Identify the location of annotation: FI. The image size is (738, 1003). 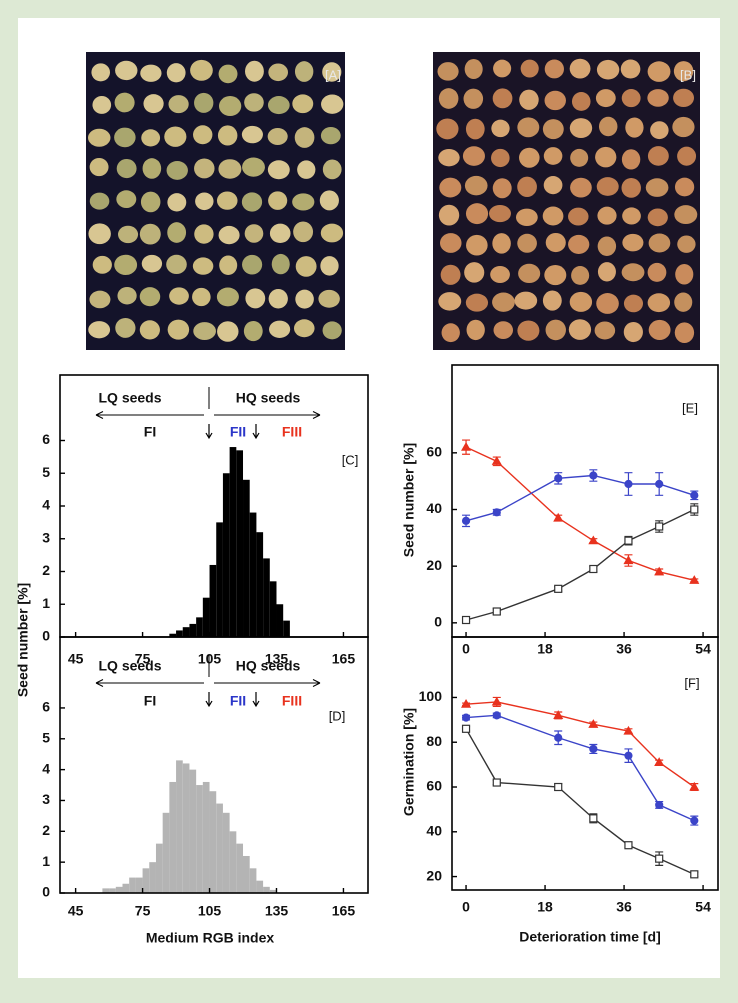
(150, 432).